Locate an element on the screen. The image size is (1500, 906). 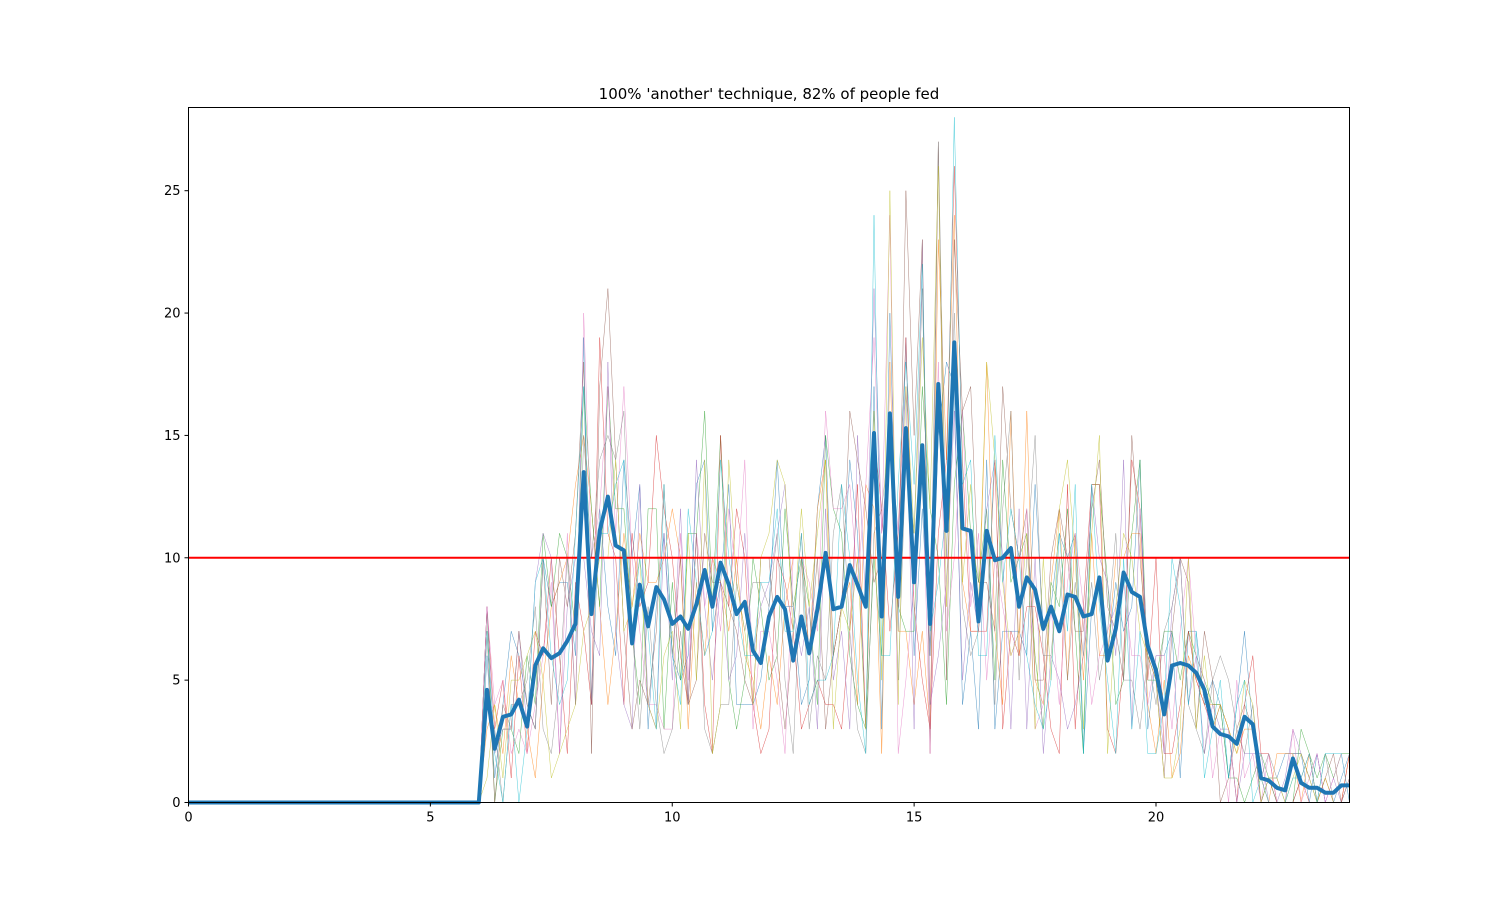
y-axis: 0 5 10 15 20 25 is located at coordinates (176, 497).